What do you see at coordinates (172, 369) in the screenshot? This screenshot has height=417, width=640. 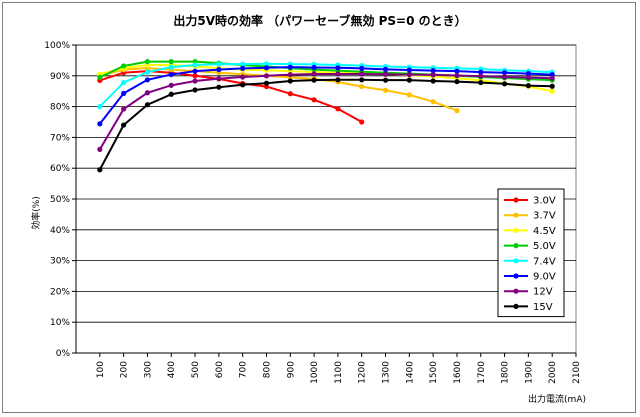 I see `x-tick-label: 400` at bounding box center [172, 369].